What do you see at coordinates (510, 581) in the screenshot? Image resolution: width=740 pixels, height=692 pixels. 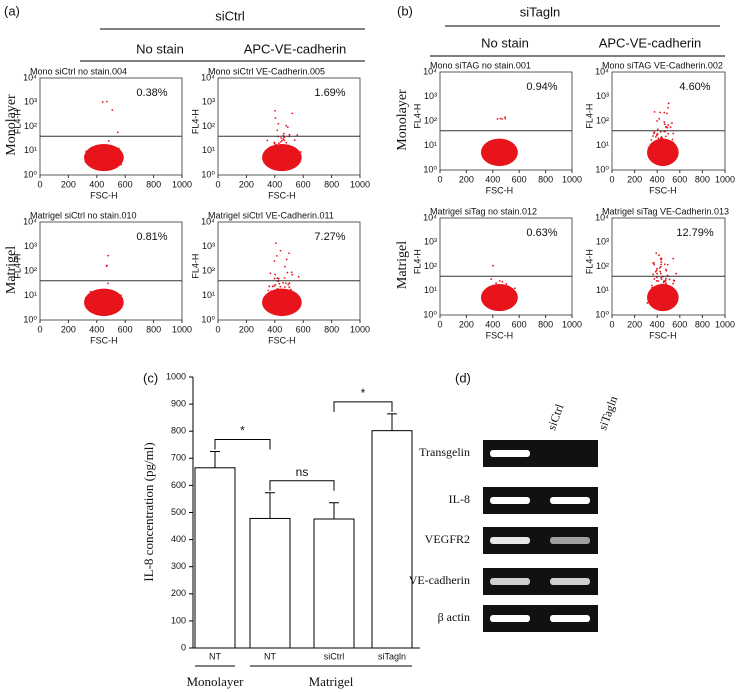 I see `gel-band` at bounding box center [510, 581].